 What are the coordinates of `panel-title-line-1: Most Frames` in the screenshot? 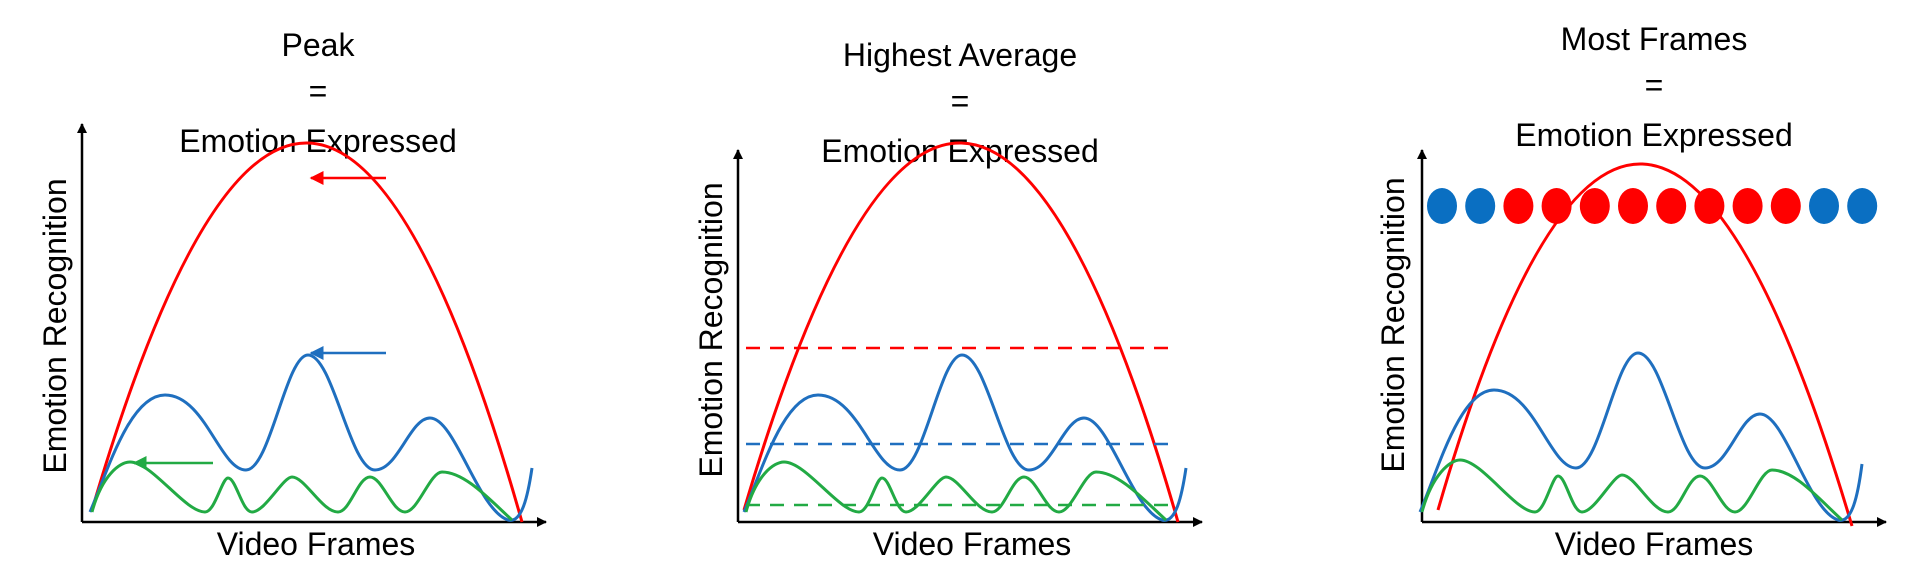 It's located at (1654, 39).